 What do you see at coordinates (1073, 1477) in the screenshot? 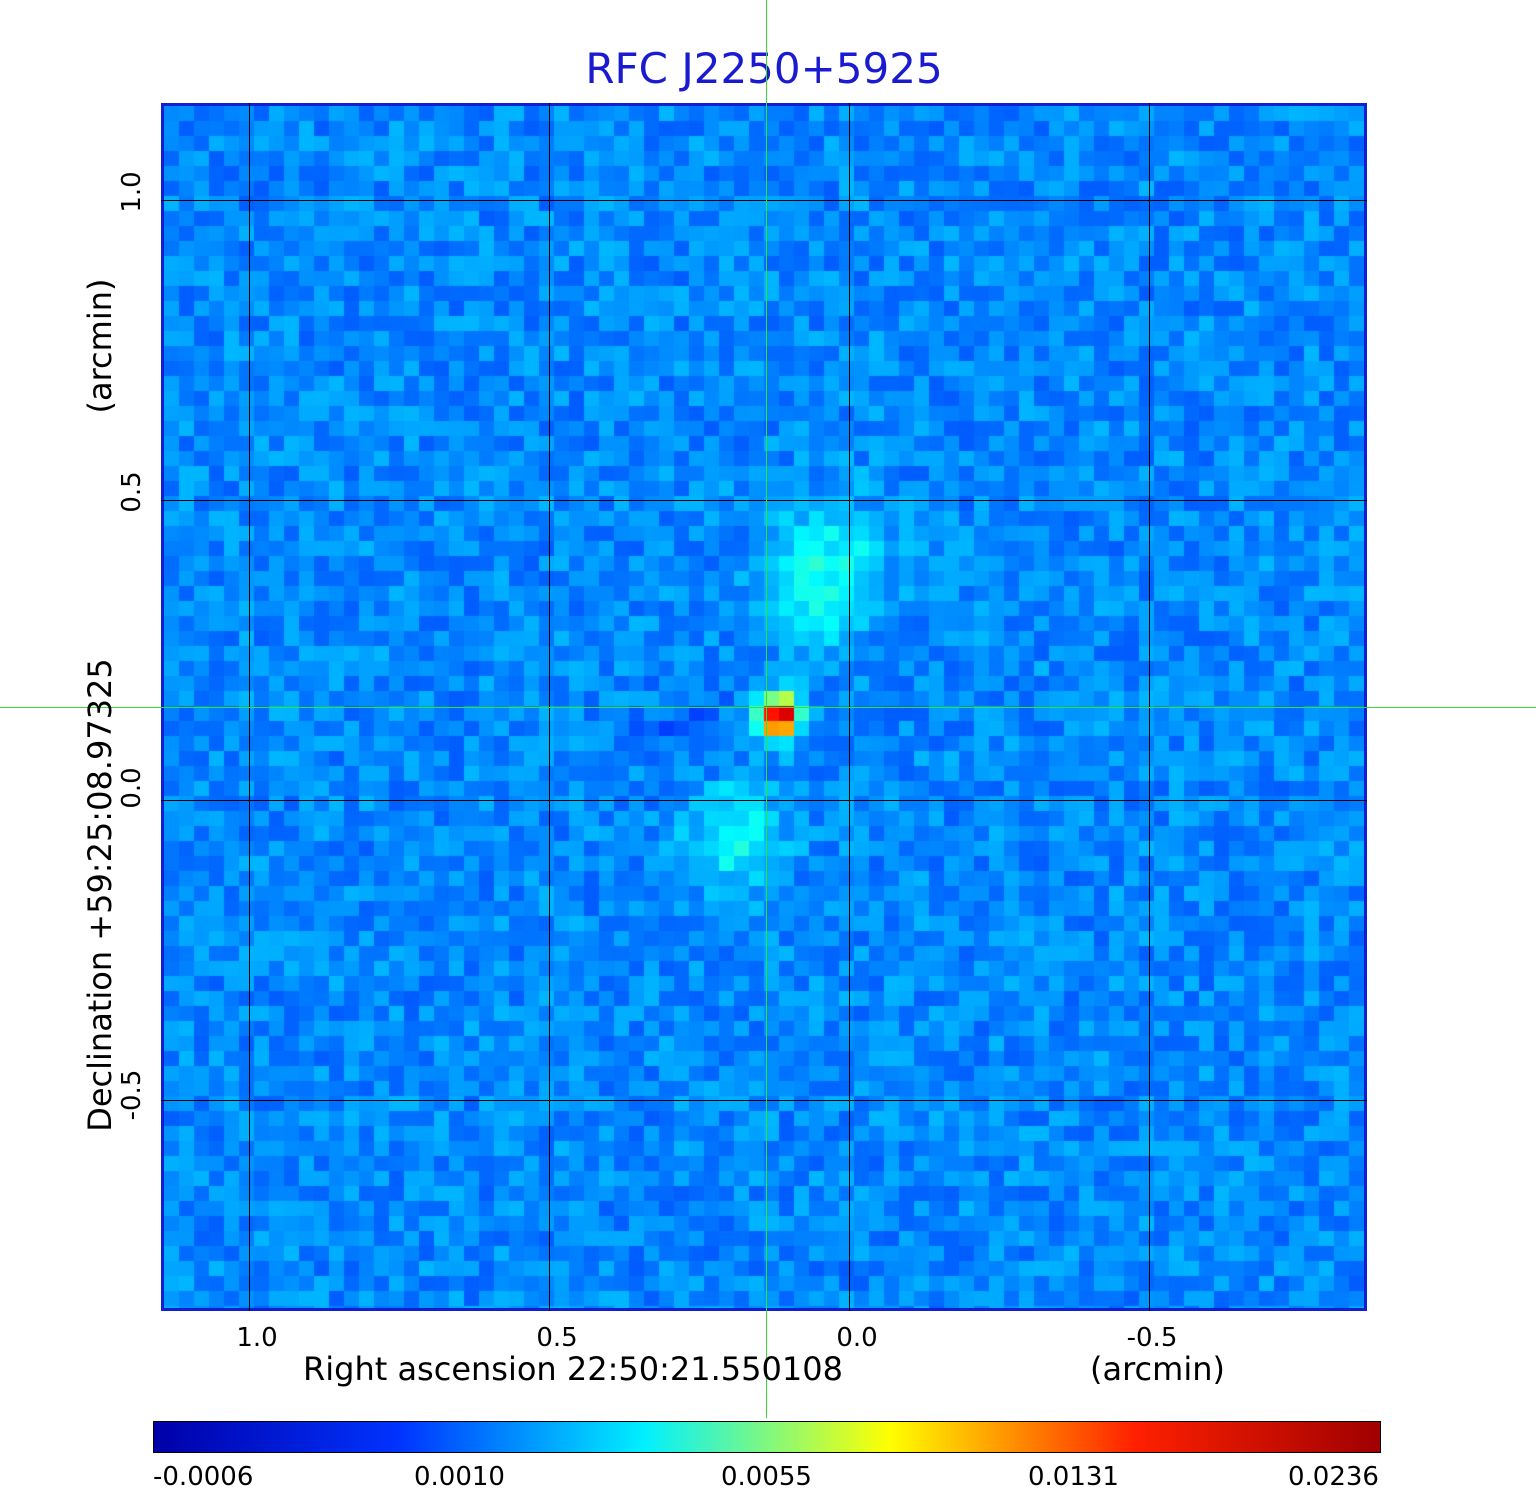
I see `colorbar-tick-label: 0.0131` at bounding box center [1073, 1477].